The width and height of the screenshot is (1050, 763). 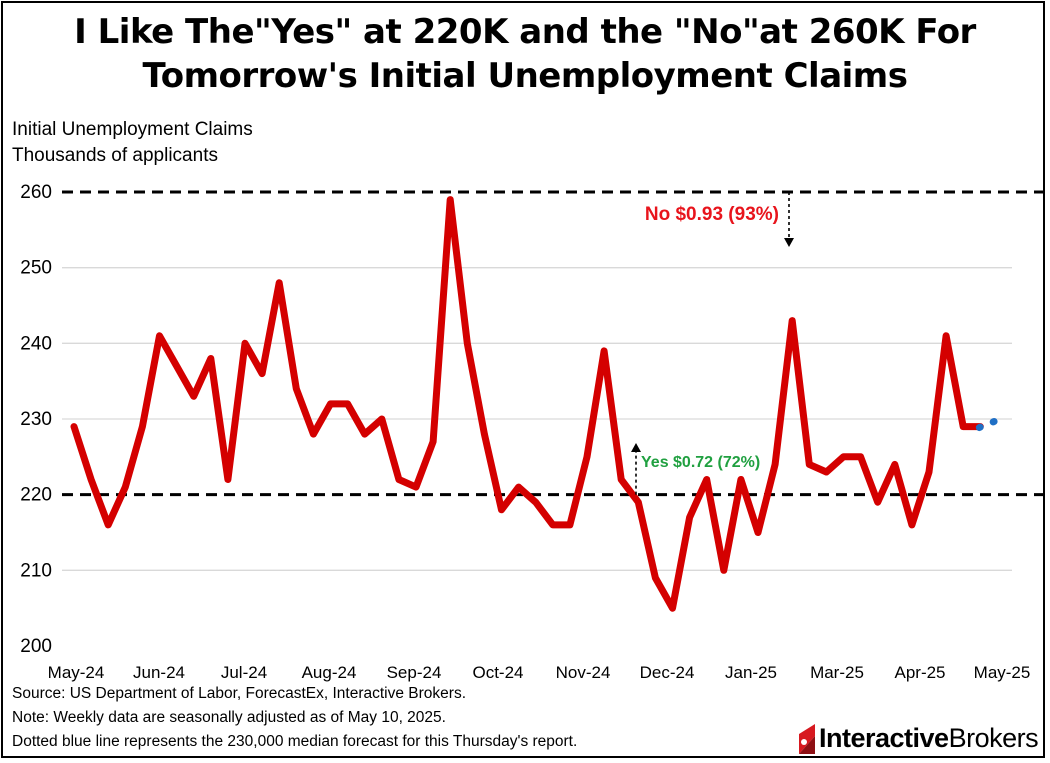 What do you see at coordinates (884, 737) in the screenshot?
I see `logo-text-interactive: Interactive` at bounding box center [884, 737].